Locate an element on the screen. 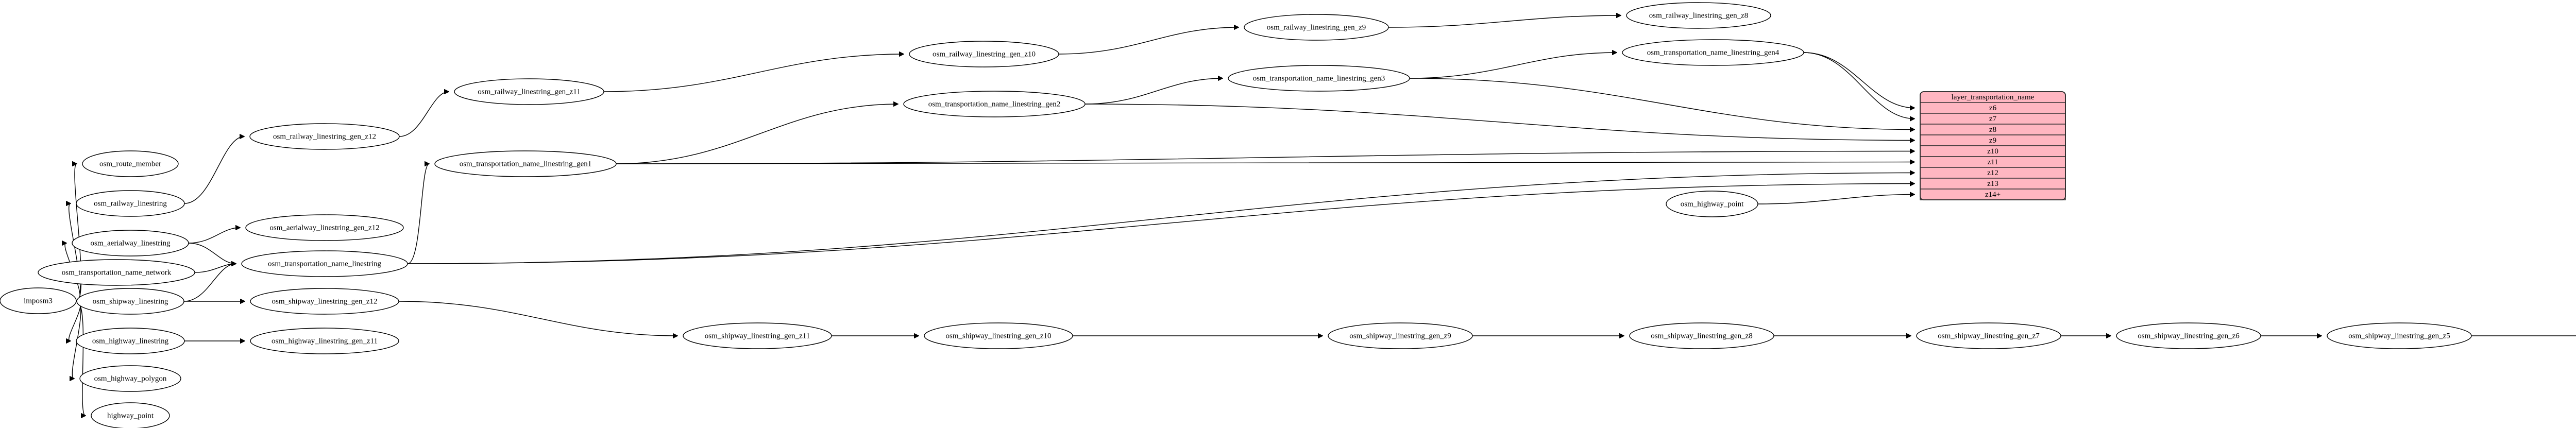  graph-node: osm_aerialway_linestring_gen_z12 is located at coordinates (324, 228).